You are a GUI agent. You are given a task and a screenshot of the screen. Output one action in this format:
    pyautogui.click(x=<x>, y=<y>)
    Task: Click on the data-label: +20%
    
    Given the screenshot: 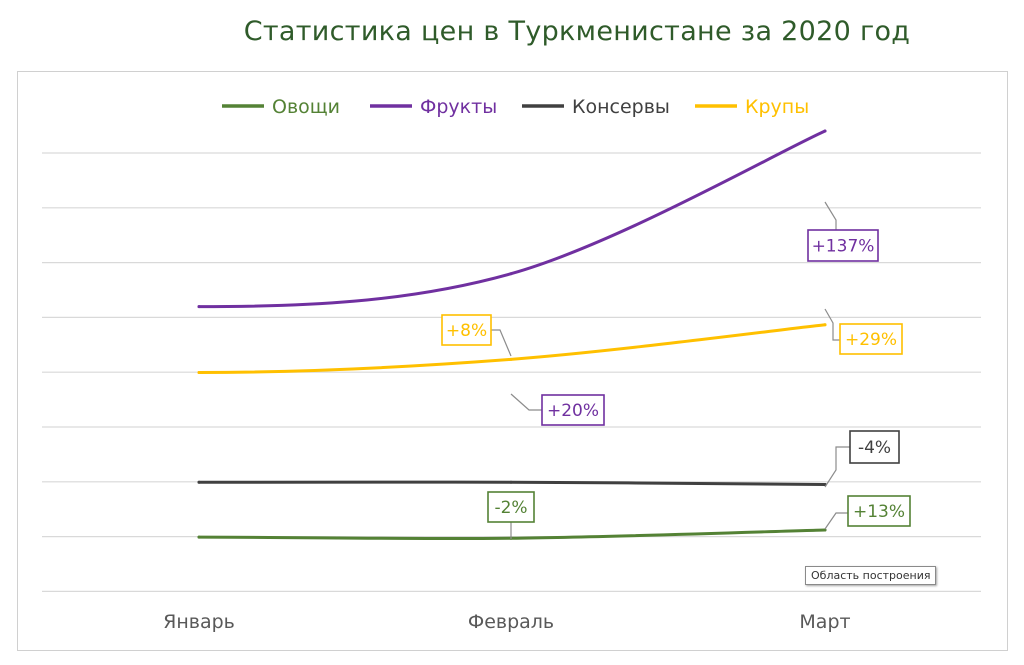 What is the action you would take?
    pyautogui.click(x=573, y=411)
    